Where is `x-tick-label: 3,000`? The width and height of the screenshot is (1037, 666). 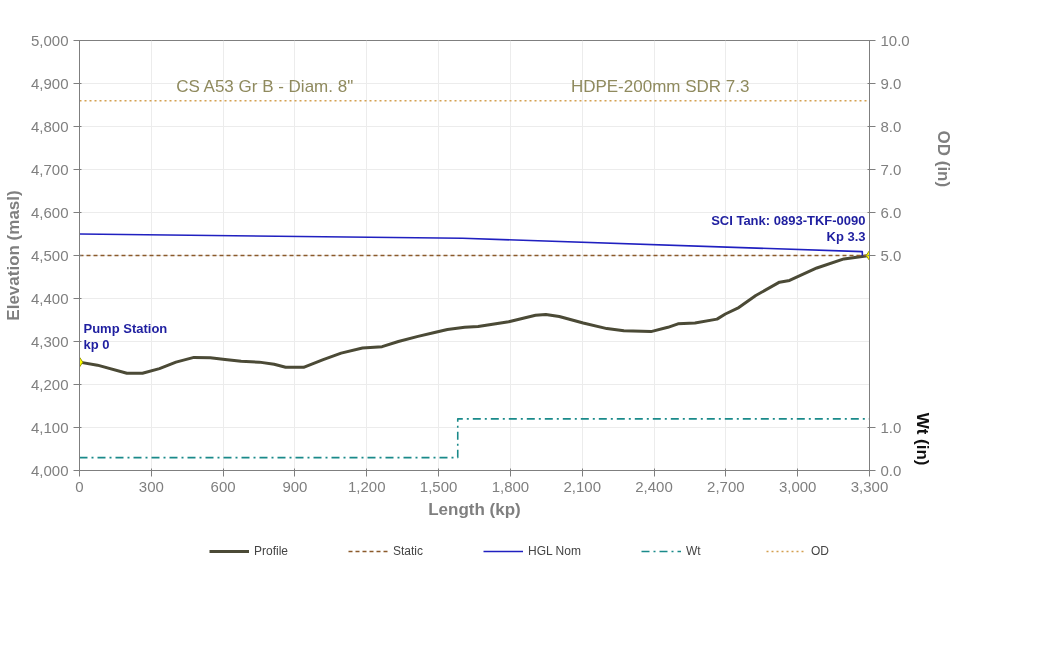
x-tick-label: 3,000 is located at coordinates (797, 486).